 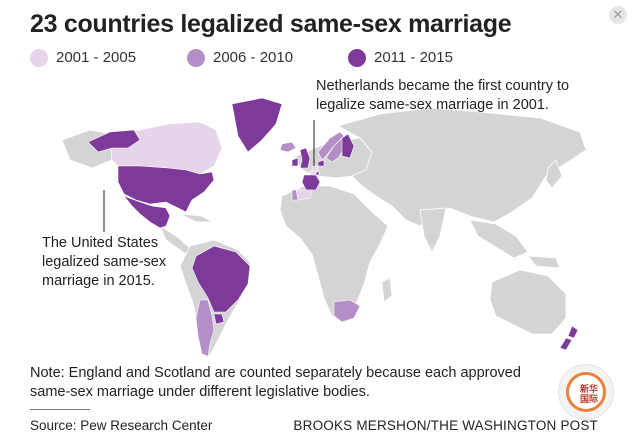 What do you see at coordinates (98, 281) in the screenshot?
I see `annotation-line: marriage in 2015.` at bounding box center [98, 281].